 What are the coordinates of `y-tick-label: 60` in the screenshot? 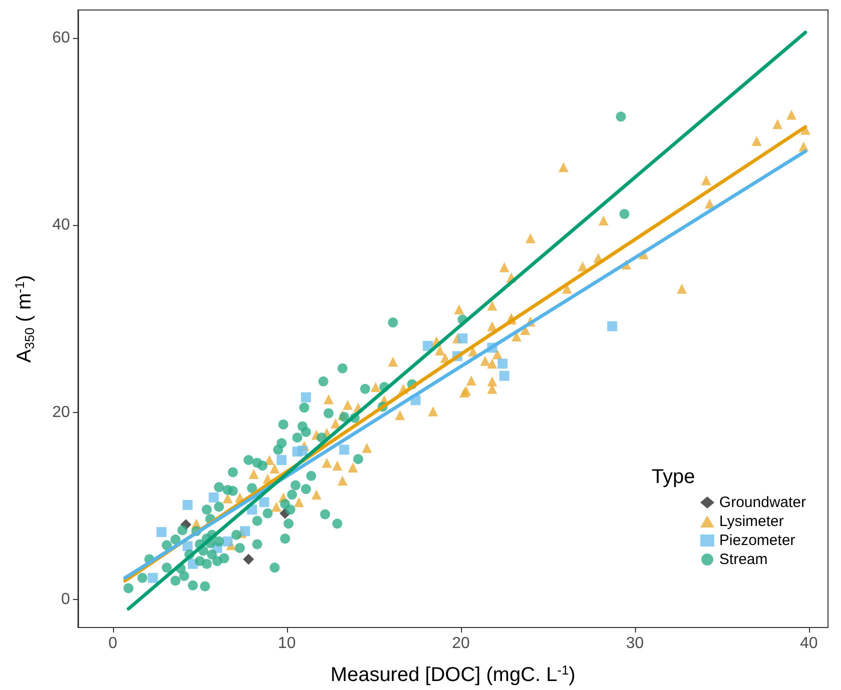 It's located at (61, 38).